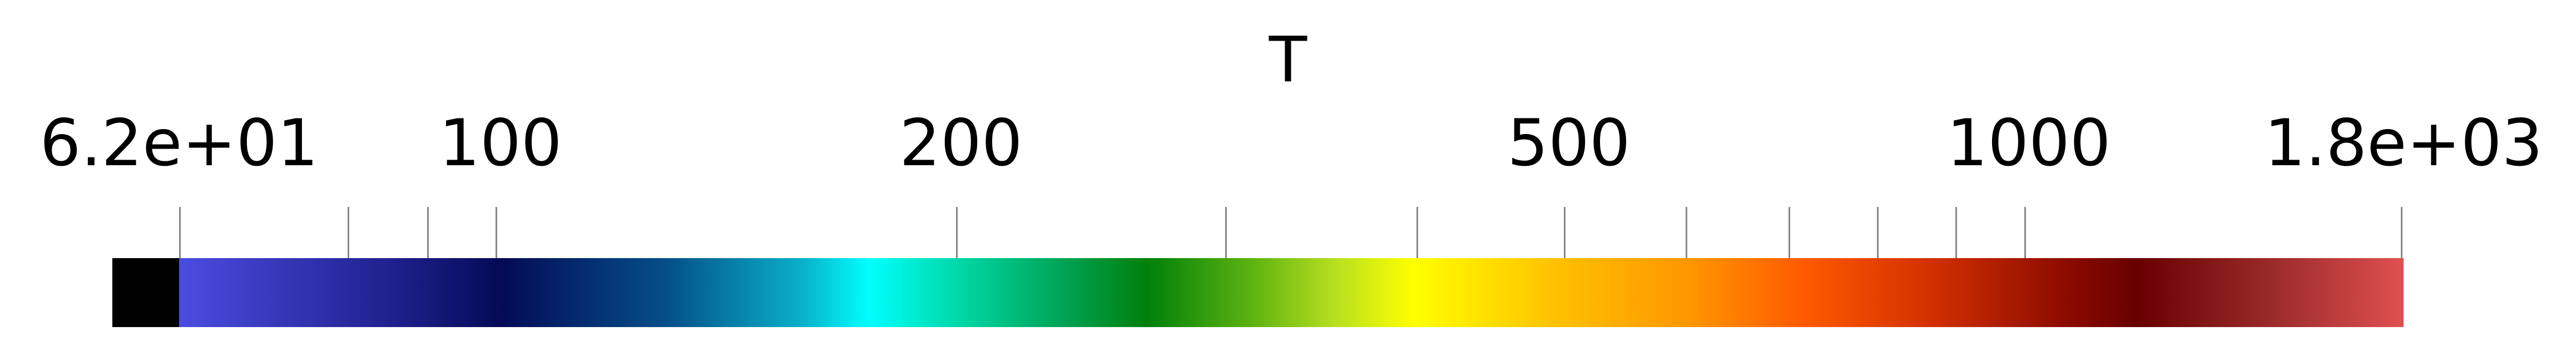  I want to click on legend-title: T, so click(1288, 60).